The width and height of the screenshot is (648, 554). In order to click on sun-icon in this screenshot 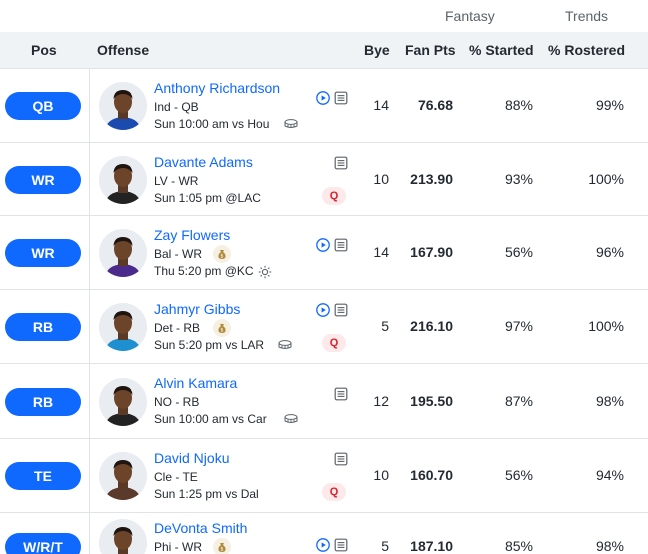, I will do `click(265, 272)`.